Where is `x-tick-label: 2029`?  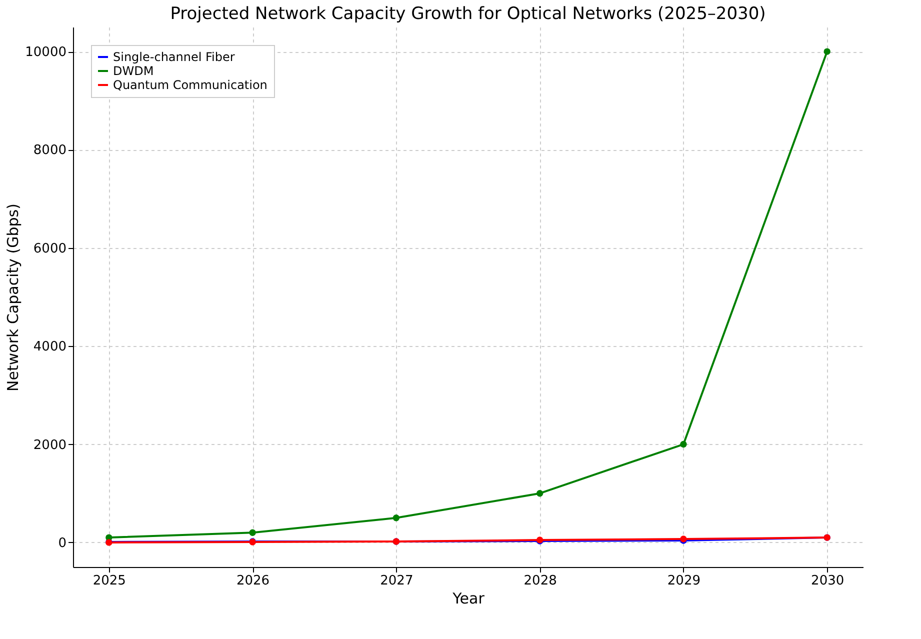 x-tick-label: 2029 is located at coordinates (683, 581).